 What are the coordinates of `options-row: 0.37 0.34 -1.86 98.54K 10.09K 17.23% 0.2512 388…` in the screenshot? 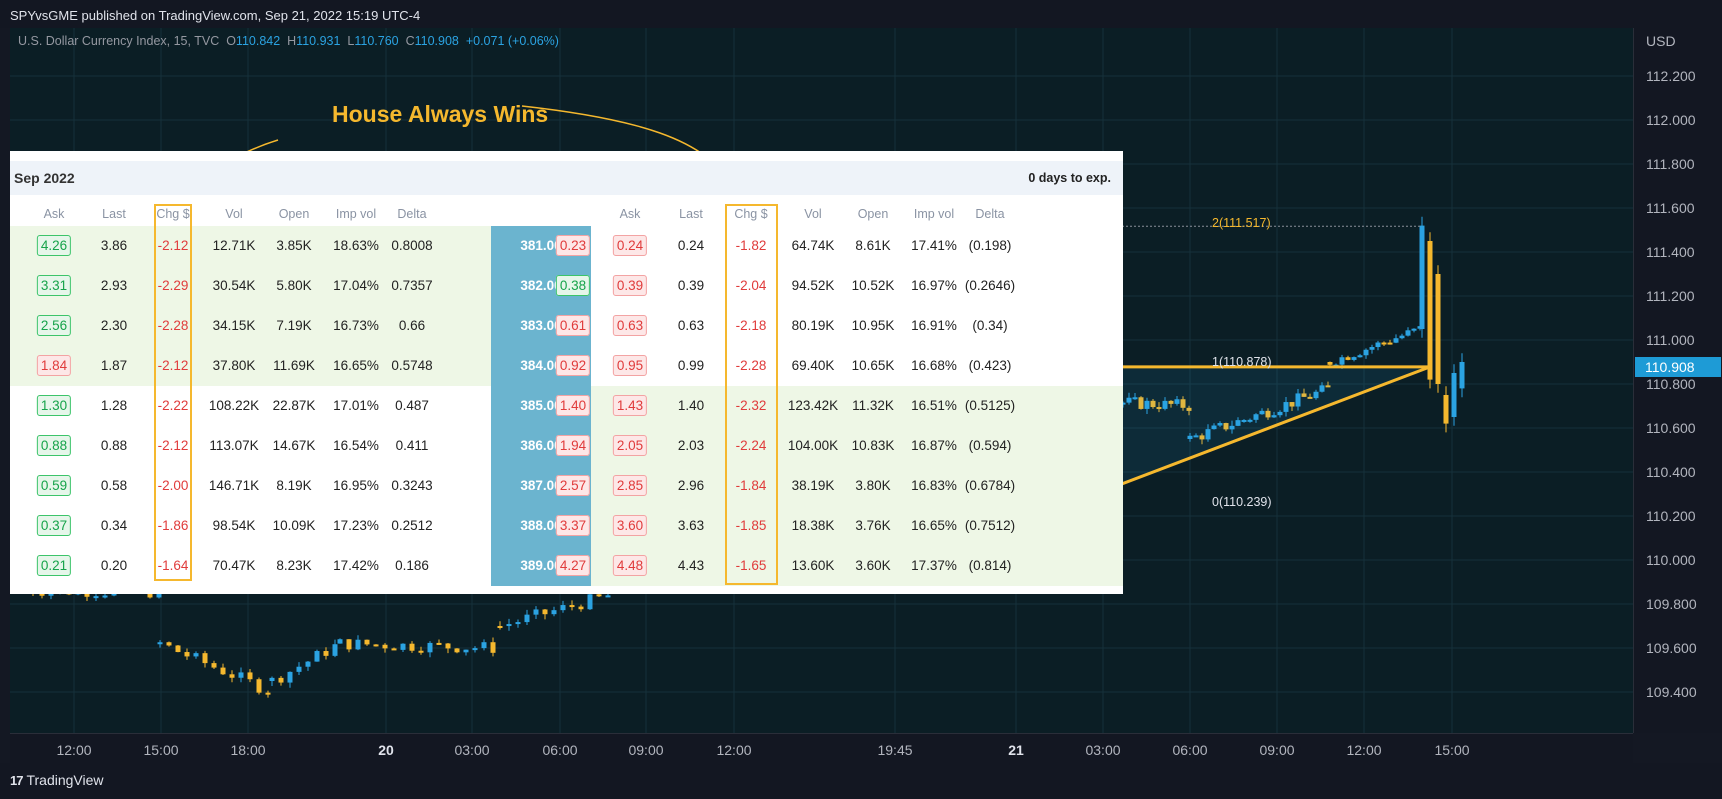 It's located at (566, 526).